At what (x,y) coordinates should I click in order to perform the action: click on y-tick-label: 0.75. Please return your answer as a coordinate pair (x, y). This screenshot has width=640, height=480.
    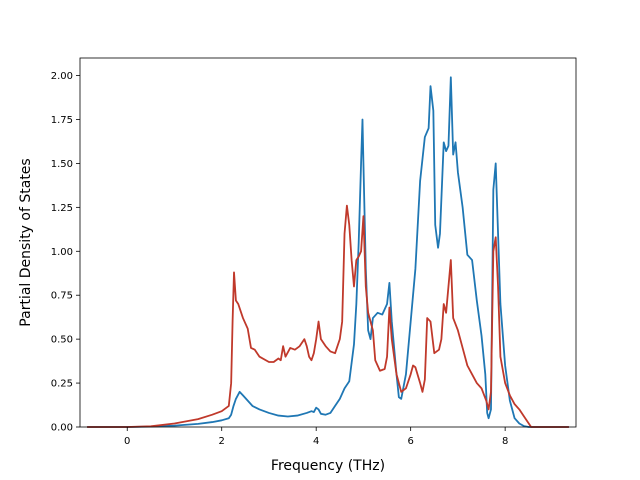
    Looking at the image, I should click on (62, 296).